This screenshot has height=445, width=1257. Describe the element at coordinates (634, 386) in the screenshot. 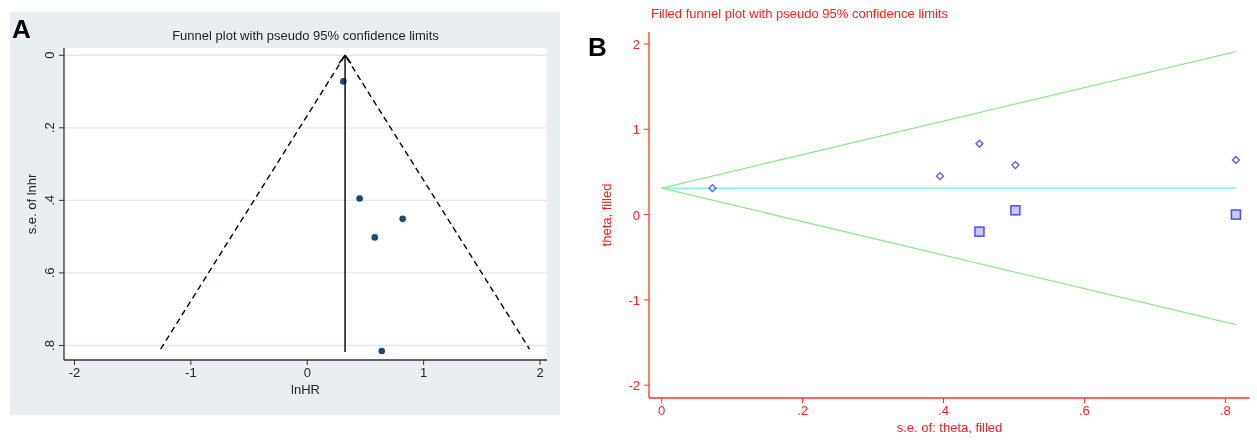

I see `y-tick-label: -2` at that location.